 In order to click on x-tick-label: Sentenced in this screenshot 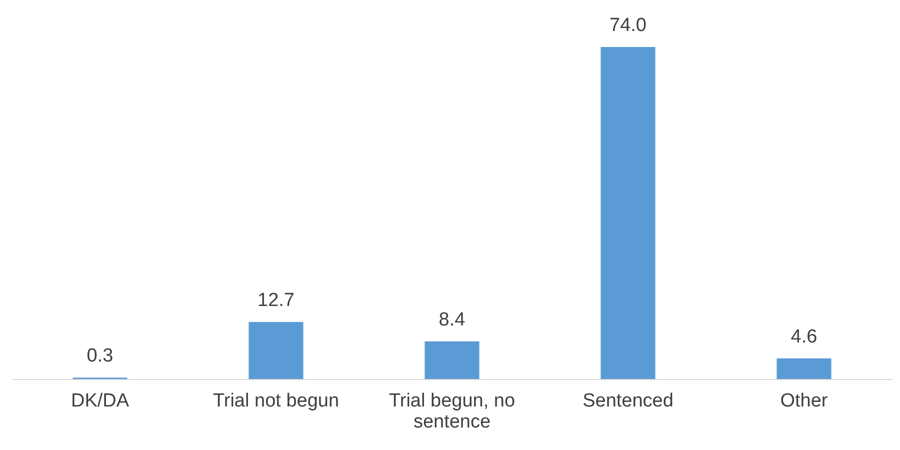, I will do `click(628, 401)`.